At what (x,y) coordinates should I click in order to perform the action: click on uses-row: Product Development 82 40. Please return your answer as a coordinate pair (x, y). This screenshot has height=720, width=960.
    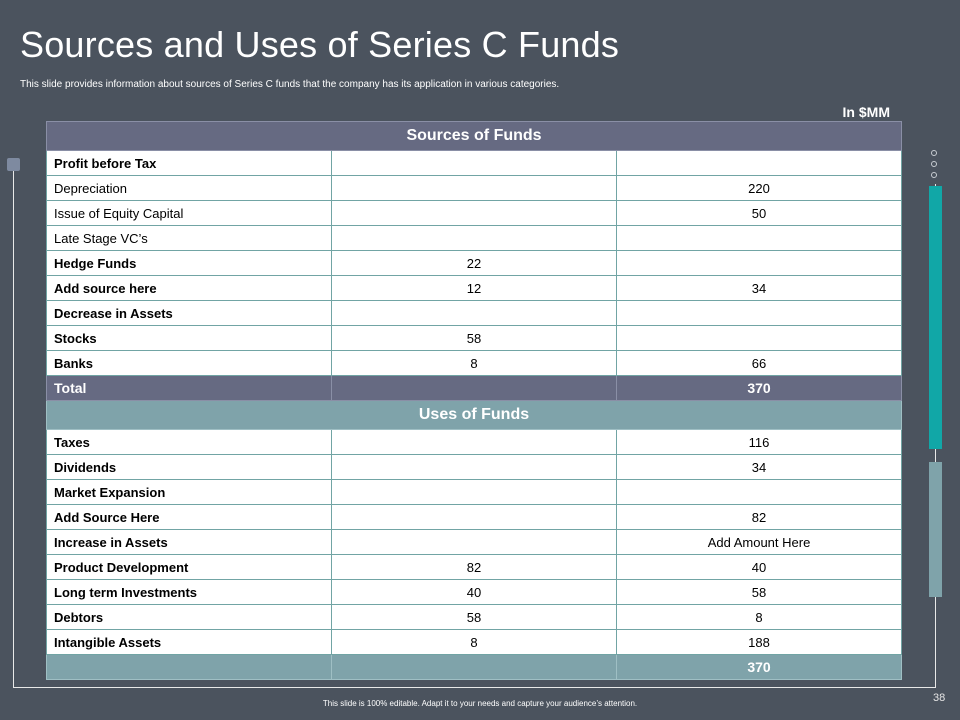
    Looking at the image, I should click on (474, 567).